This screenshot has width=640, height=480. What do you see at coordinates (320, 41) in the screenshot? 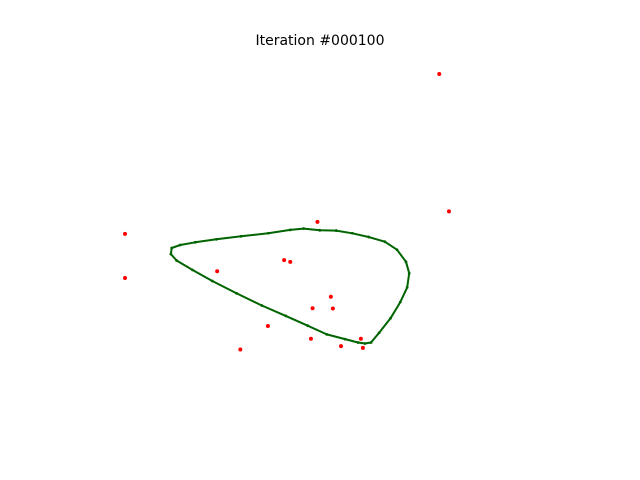
I see `chart-title: Iteration #000100` at bounding box center [320, 41].